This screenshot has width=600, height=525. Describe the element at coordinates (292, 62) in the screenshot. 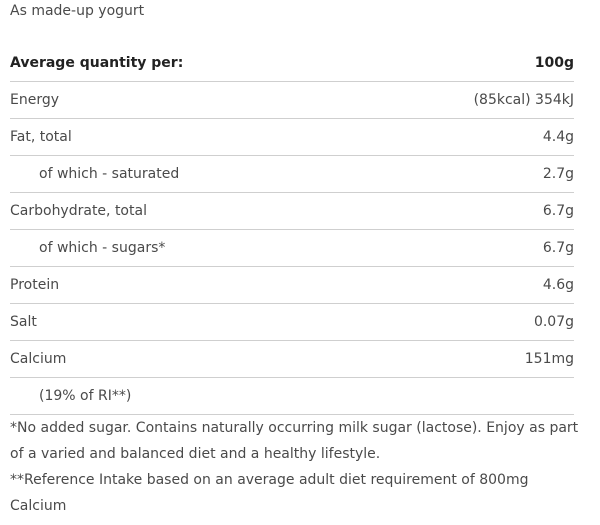

I see `nutrition-header-row: Average quantity per: 100g` at that location.